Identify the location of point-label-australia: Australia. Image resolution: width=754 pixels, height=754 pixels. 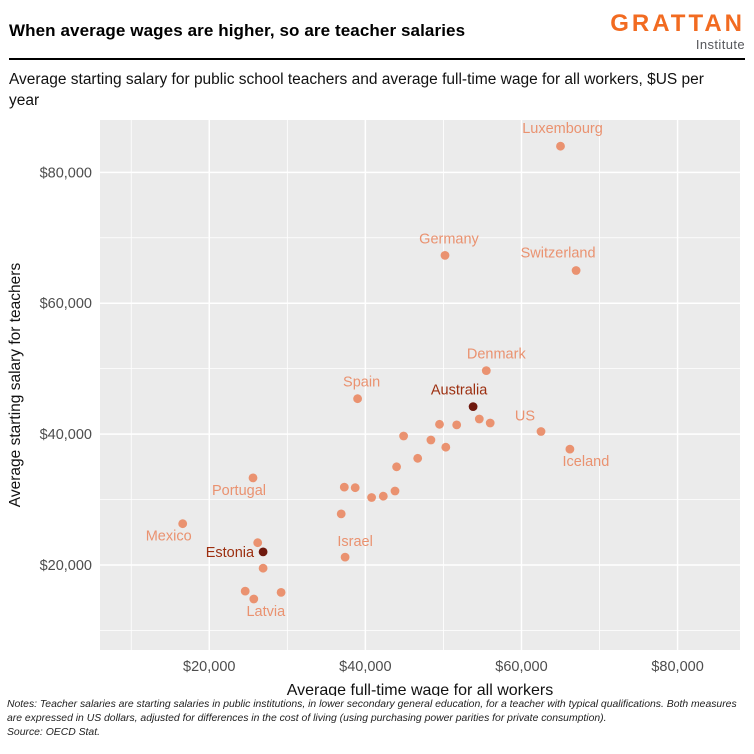
(459, 390).